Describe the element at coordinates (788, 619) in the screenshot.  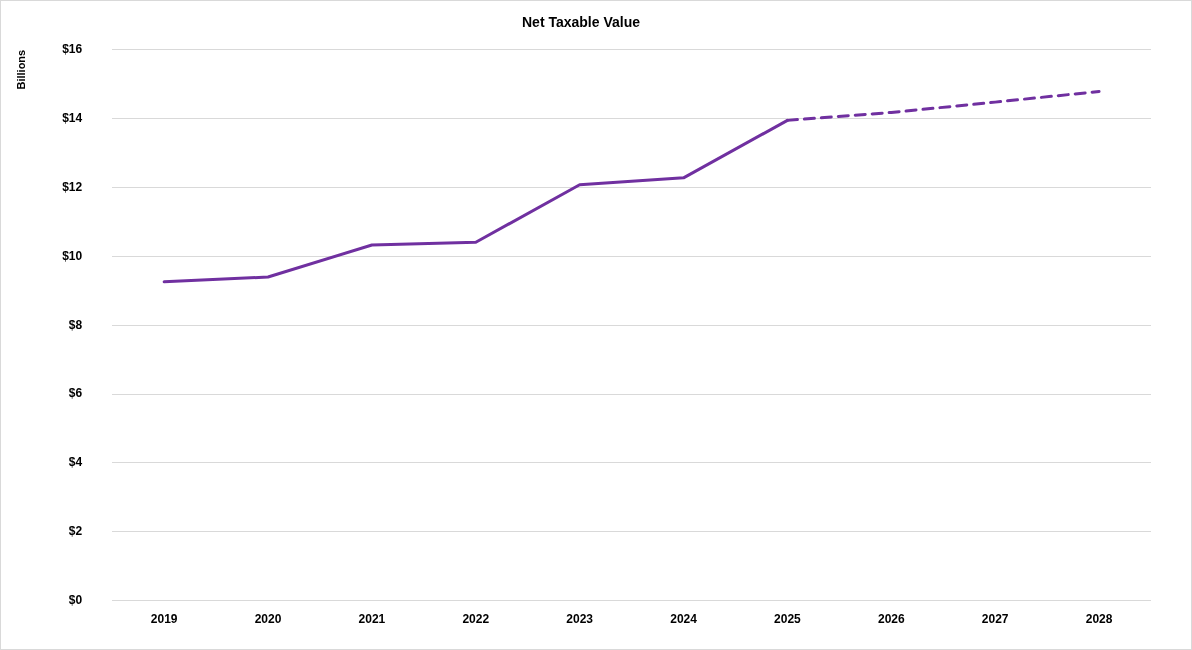
I see `x-tick-label: 2025` at that location.